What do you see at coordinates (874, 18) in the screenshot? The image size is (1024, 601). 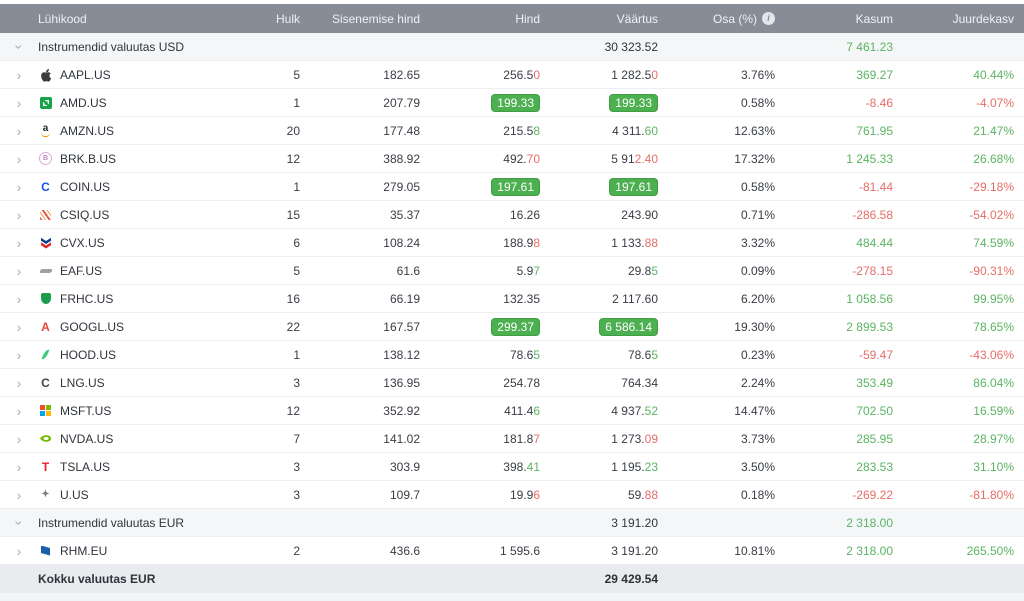 I see `column-header-kasum: Kasum` at bounding box center [874, 18].